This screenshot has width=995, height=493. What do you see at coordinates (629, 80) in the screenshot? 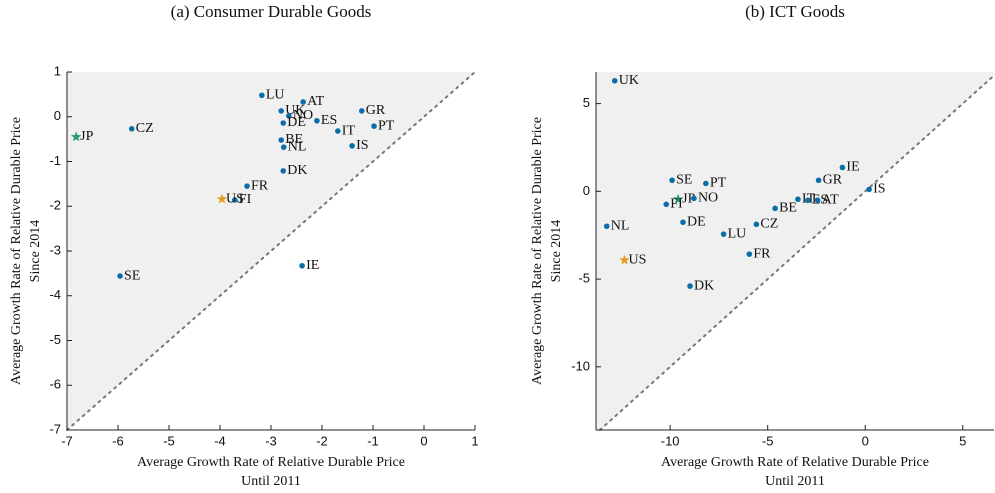
I see `point-label: UK` at bounding box center [629, 80].